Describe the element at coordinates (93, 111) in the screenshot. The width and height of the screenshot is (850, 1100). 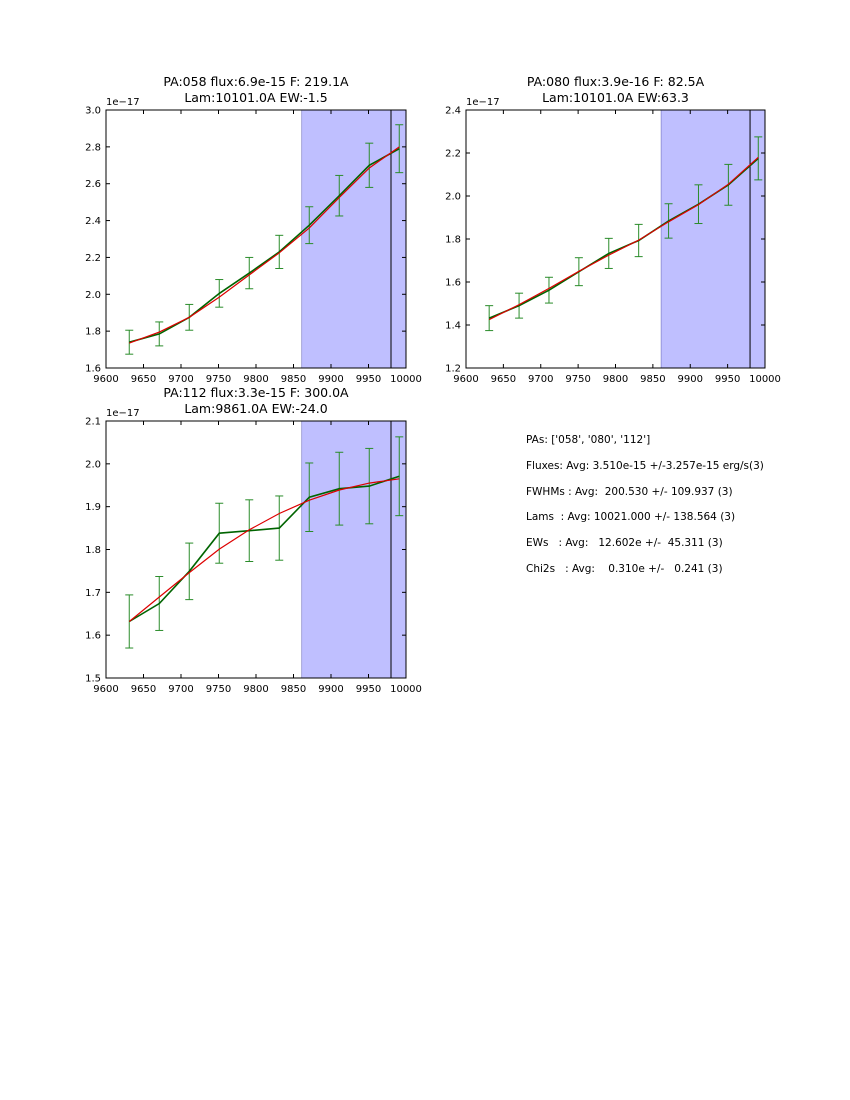
I see `y-tick-label: 3.0` at that location.